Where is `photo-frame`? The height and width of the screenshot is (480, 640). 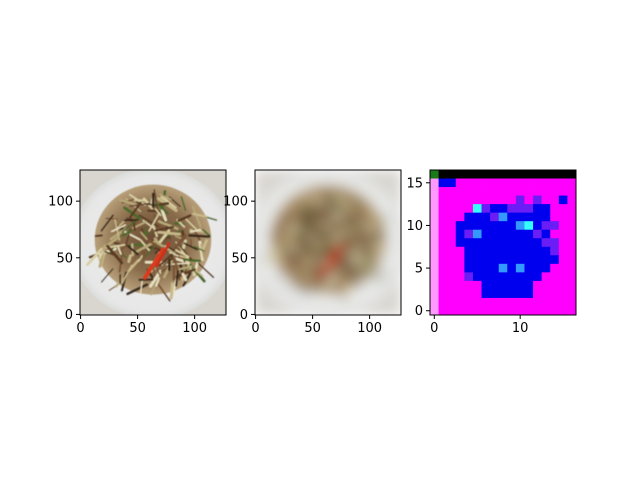
photo-frame is located at coordinates (153, 242).